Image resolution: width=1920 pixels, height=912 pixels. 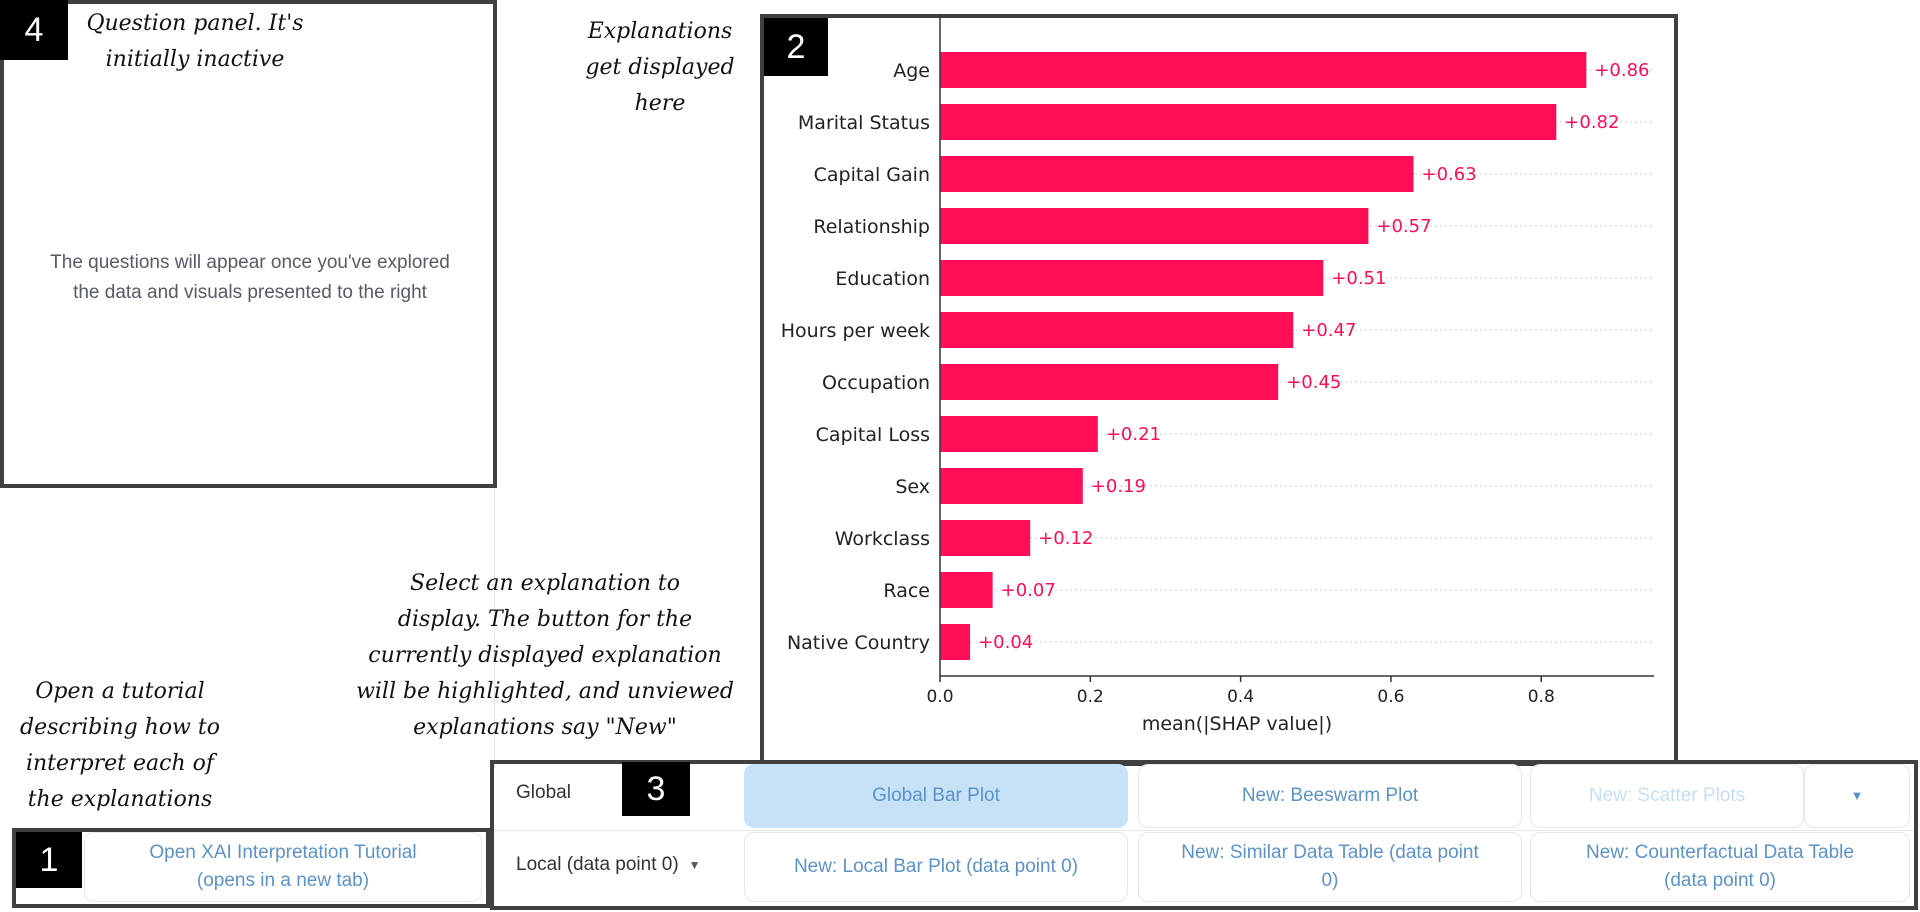 What do you see at coordinates (1204, 830) in the screenshot?
I see `row-divider` at bounding box center [1204, 830].